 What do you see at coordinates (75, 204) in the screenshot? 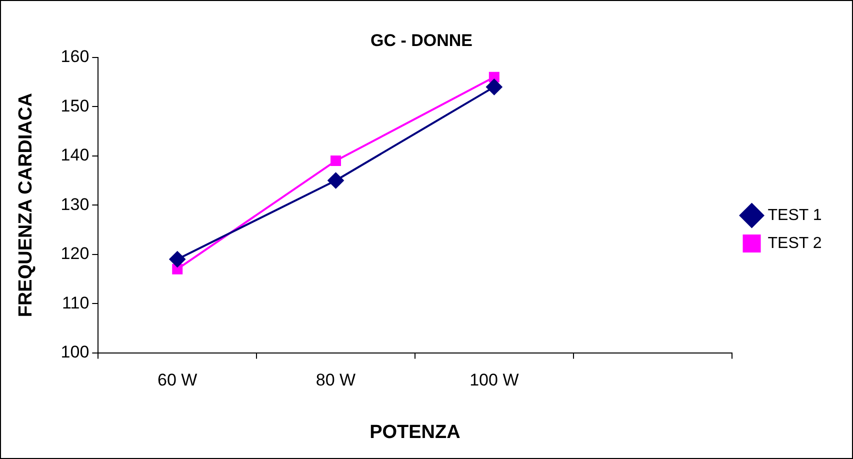
I see `y-tick-label: 130` at bounding box center [75, 204].